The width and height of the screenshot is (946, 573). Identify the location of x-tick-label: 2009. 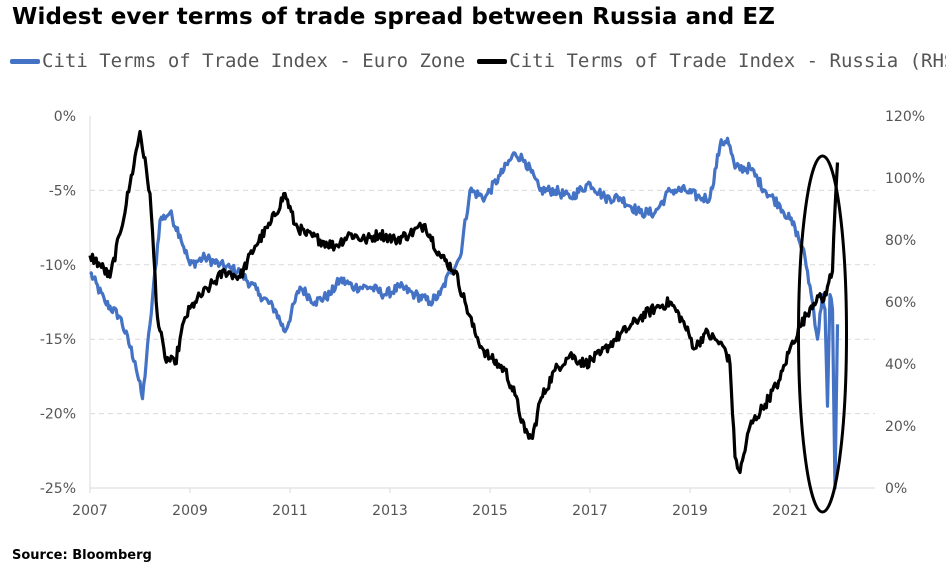
(190, 511).